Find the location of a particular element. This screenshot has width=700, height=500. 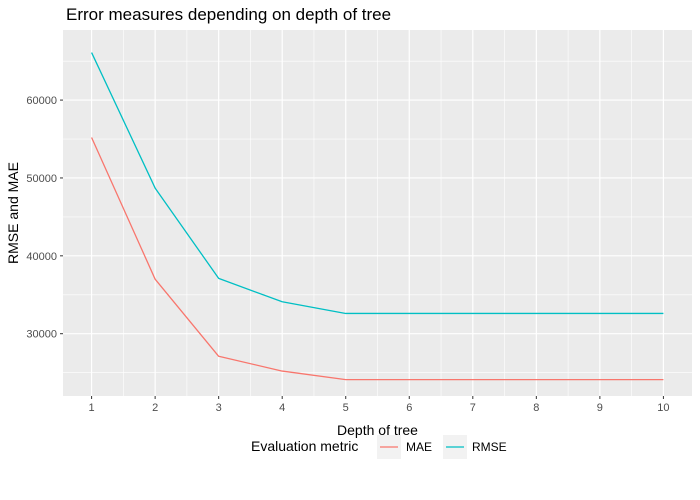

x-tick-label-7: 8 is located at coordinates (536, 408).